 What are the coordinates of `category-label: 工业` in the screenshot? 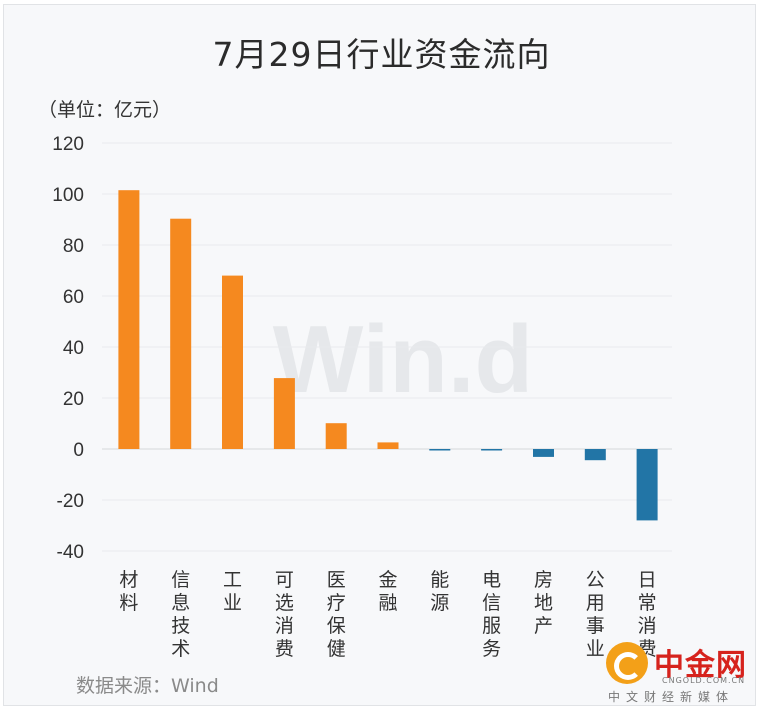 It's located at (232, 591).